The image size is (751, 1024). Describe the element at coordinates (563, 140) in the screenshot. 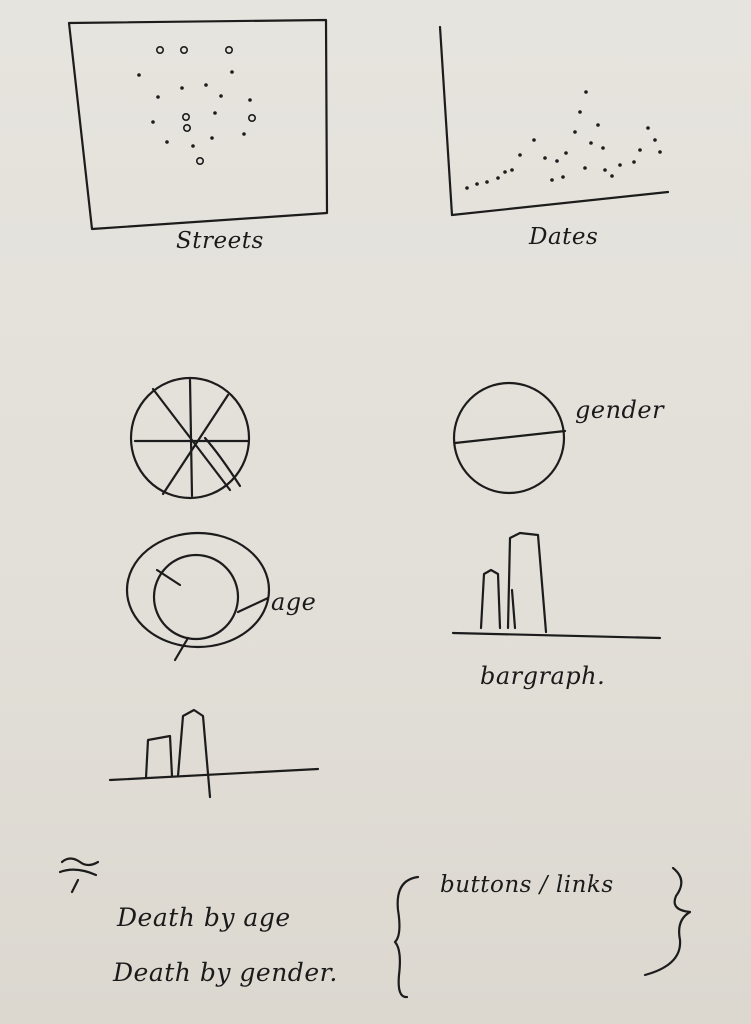

I see `dates-scatter-points` at that location.